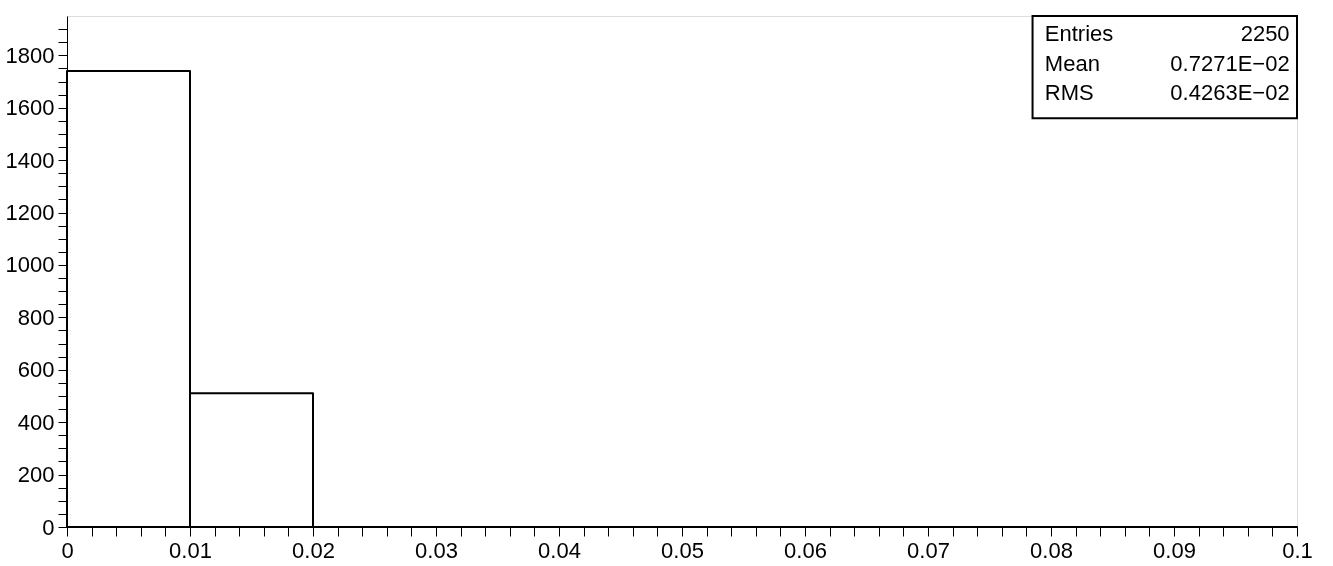 Image resolution: width=1333 pixels, height=566 pixels. What do you see at coordinates (1265, 33) in the screenshot?
I see `annotation: 2250` at bounding box center [1265, 33].